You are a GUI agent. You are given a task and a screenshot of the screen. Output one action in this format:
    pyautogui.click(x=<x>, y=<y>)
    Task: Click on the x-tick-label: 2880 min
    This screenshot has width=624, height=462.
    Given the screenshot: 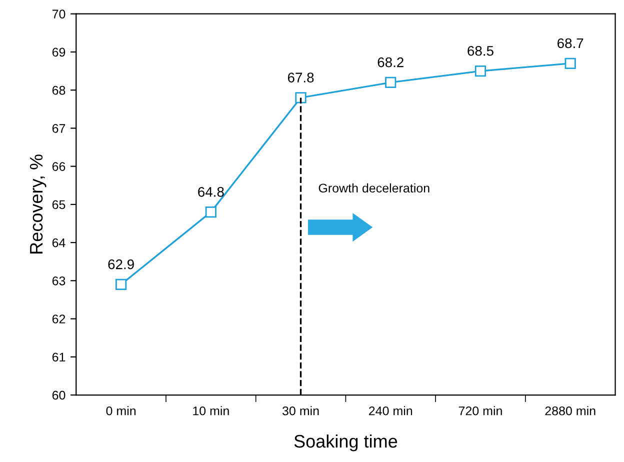 What is the action you would take?
    pyautogui.click(x=570, y=411)
    